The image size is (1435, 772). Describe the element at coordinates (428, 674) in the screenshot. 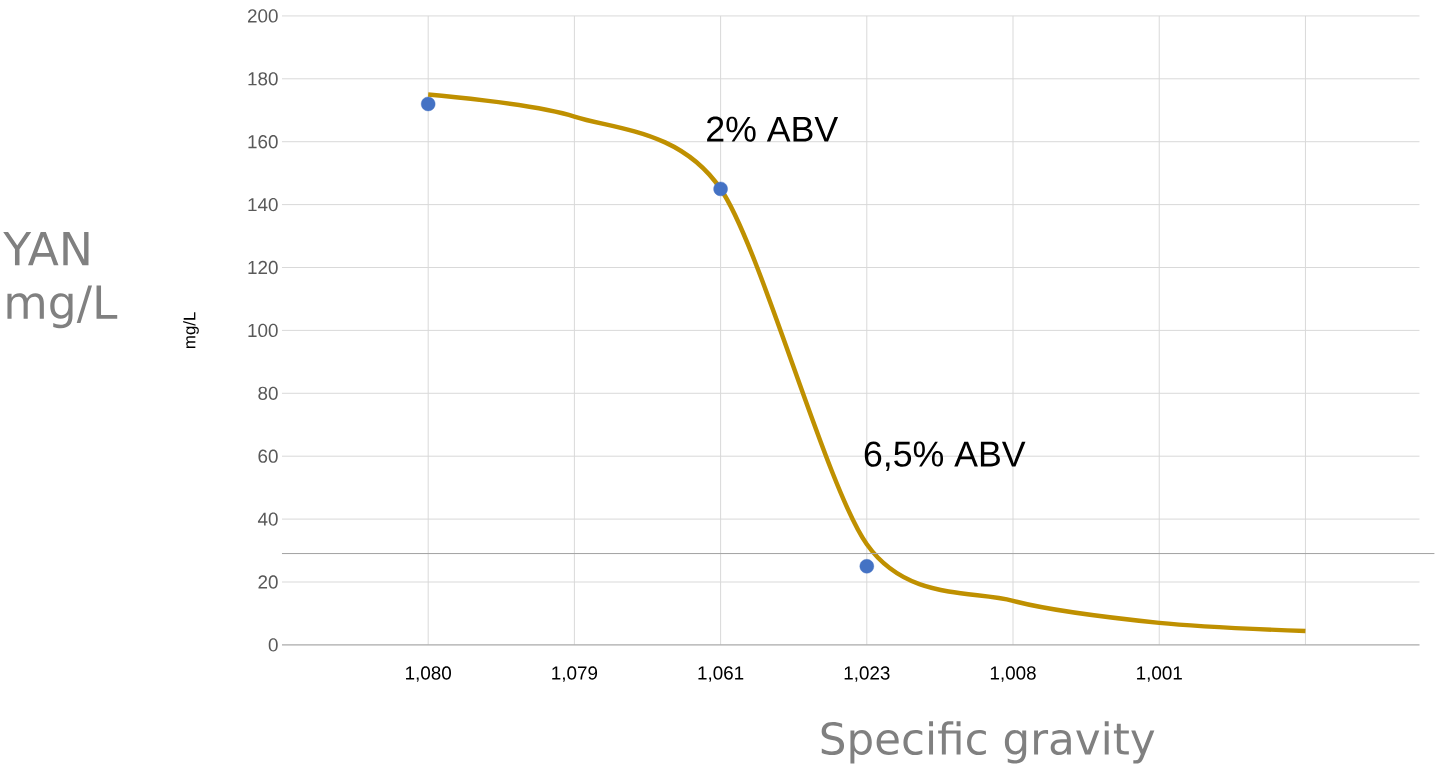

I see `x-tick-label: 1,080` at that location.